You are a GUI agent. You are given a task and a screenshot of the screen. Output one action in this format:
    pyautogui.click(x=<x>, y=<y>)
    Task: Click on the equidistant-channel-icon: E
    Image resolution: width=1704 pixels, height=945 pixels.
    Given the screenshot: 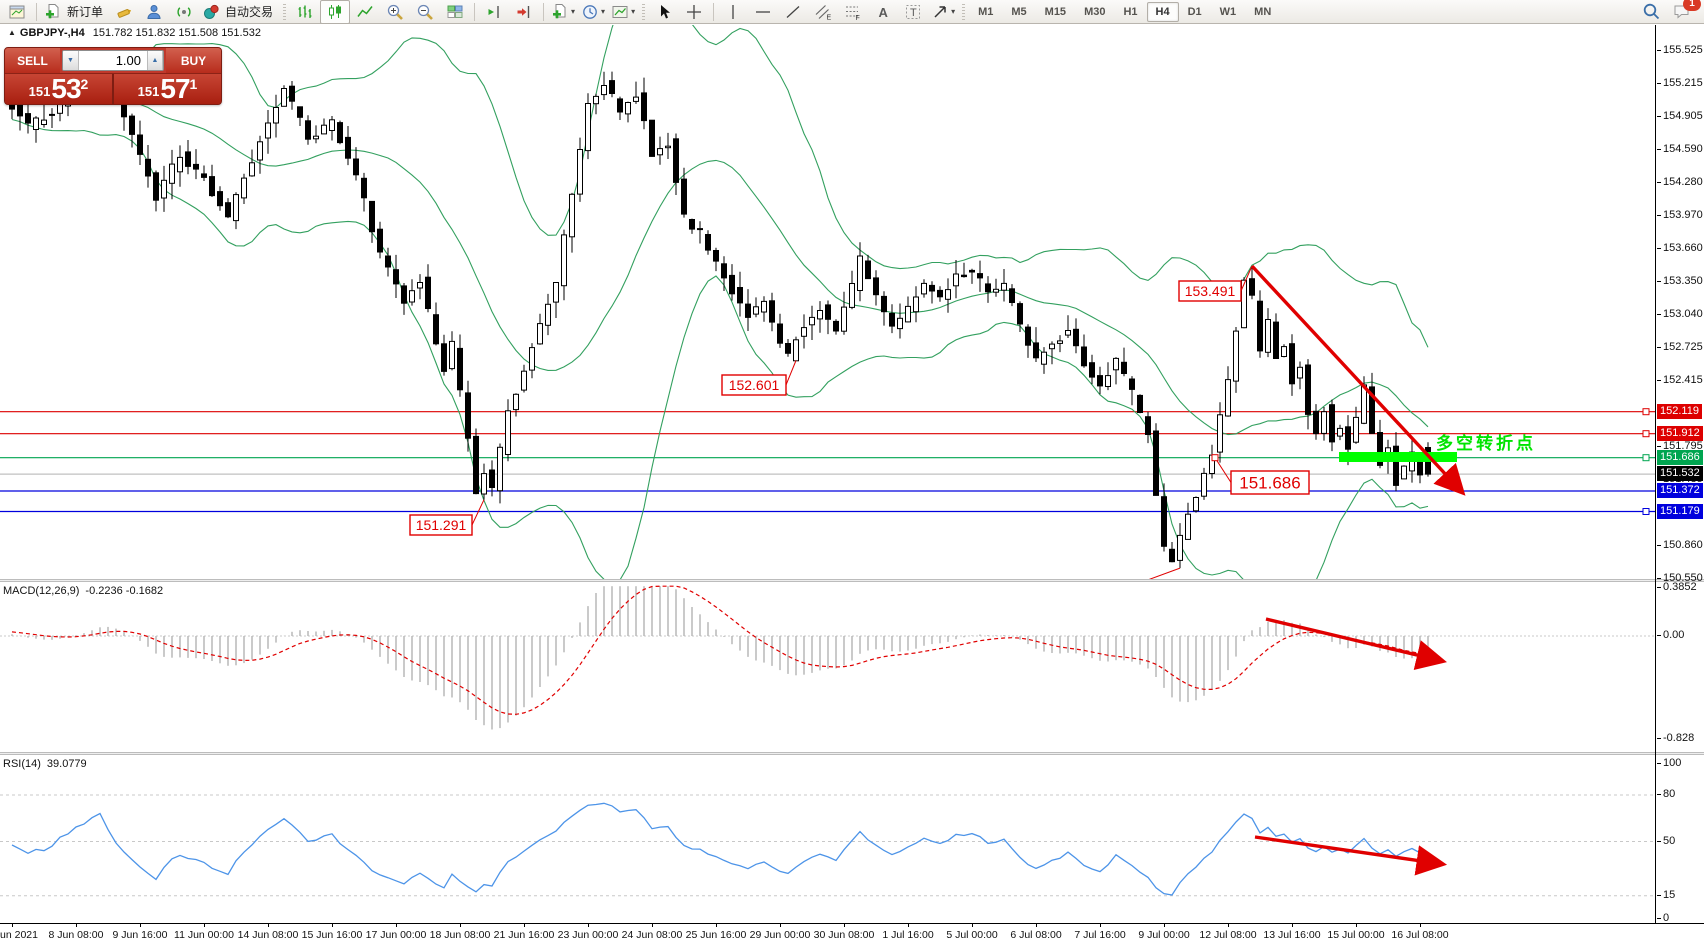 What is the action you would take?
    pyautogui.click(x=823, y=12)
    